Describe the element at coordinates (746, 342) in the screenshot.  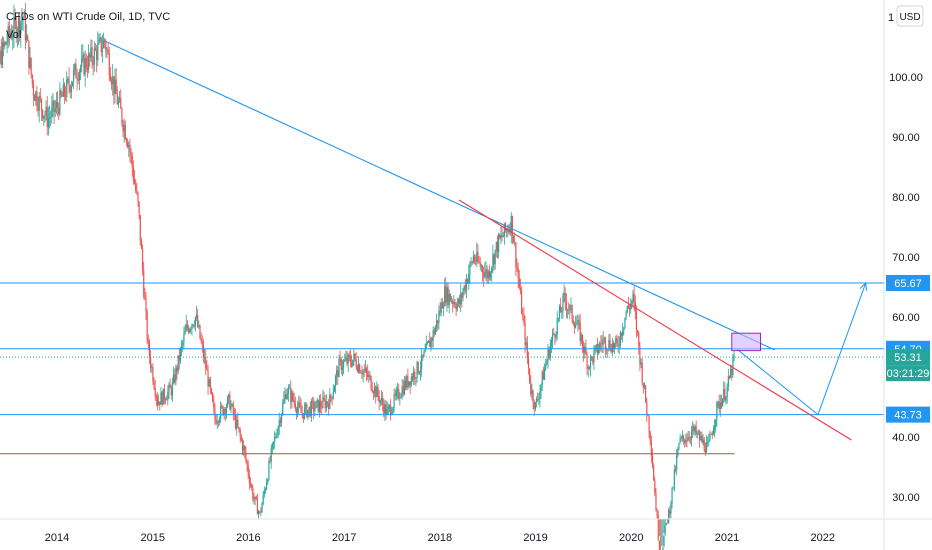
I see `target-zone-box` at that location.